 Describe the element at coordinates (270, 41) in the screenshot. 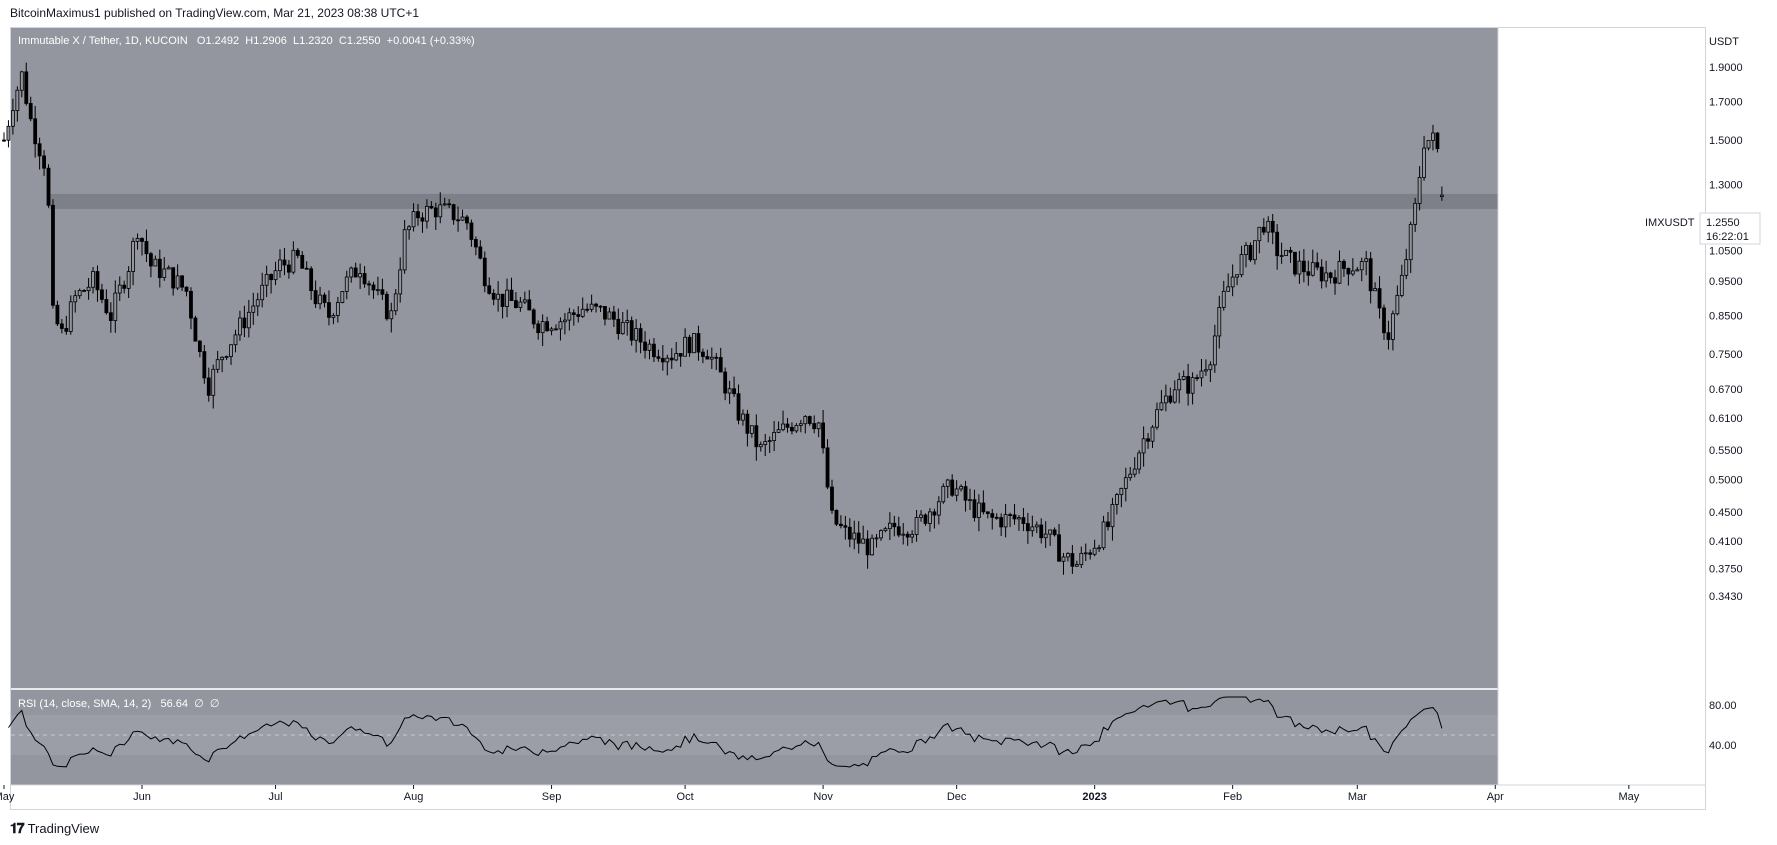

I see `high-value: 1.2906` at that location.